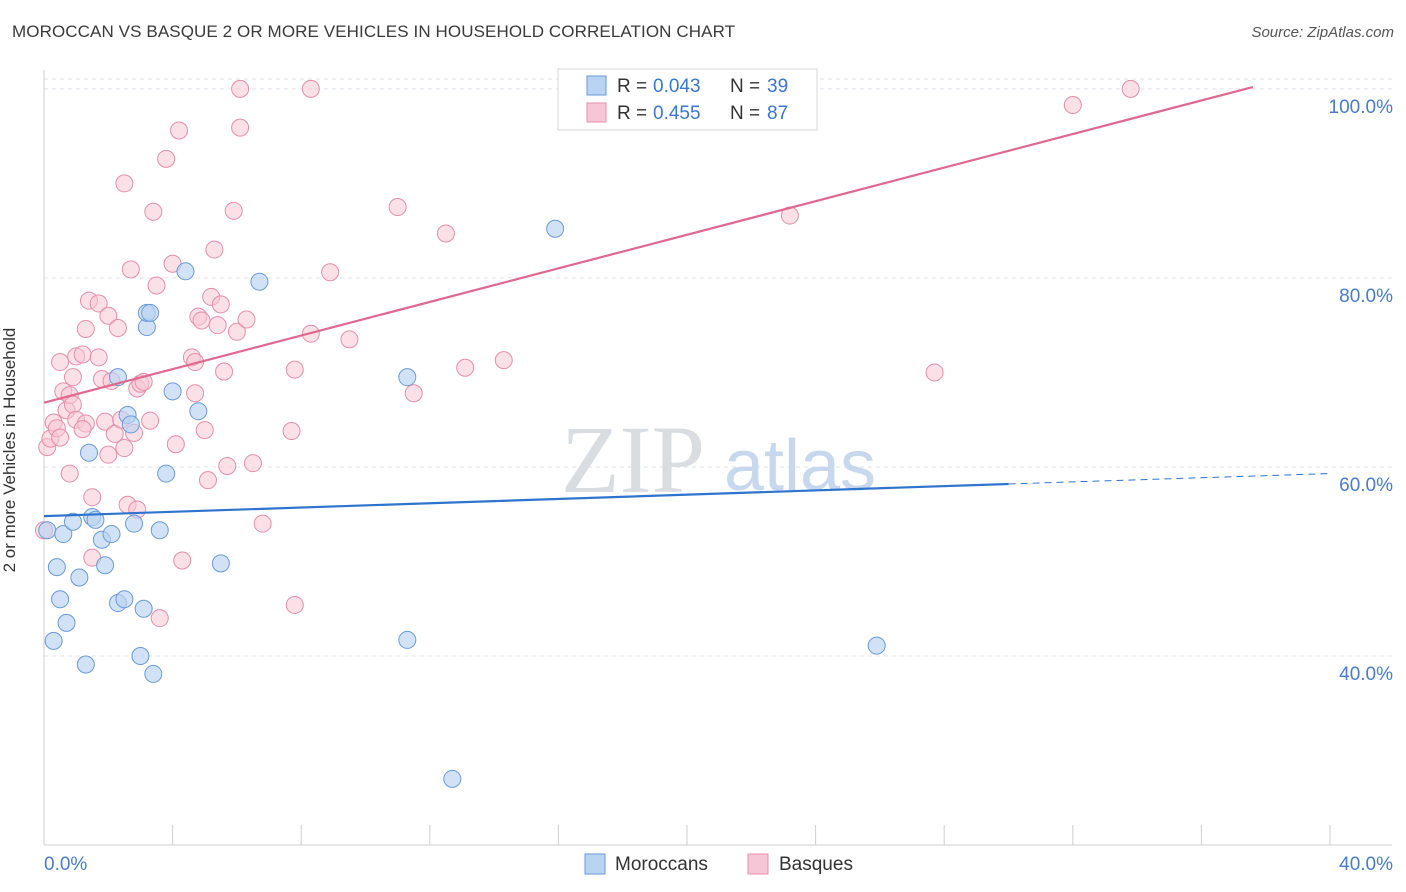 This screenshot has height=892, width=1406. I want to click on legend-r-label-2: R =, so click(632, 113).